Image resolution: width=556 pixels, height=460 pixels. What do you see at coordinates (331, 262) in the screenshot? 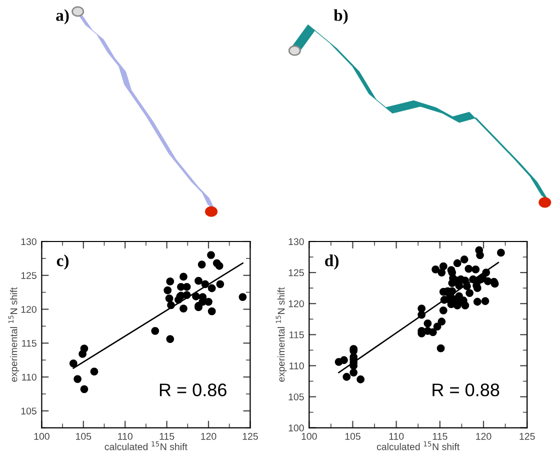
I see `text: d)` at bounding box center [331, 262].